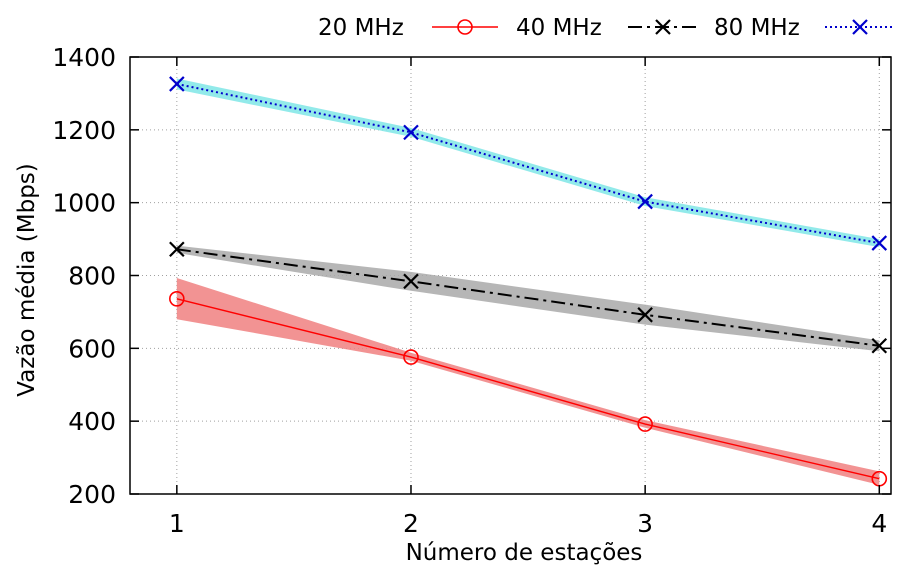 The image size is (898, 572). What do you see at coordinates (361, 28) in the screenshot?
I see `legend-label-20-mhz: 20 MHz` at bounding box center [361, 28].